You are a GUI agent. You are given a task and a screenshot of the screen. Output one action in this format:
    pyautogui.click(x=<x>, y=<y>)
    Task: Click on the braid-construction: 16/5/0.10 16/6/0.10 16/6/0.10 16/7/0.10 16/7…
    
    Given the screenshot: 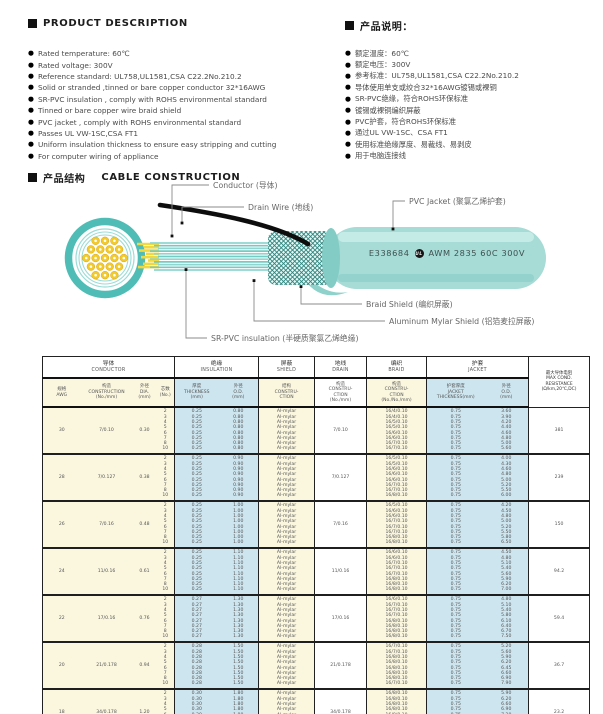 What is the action you would take?
    pyautogui.click(x=396, y=525)
    